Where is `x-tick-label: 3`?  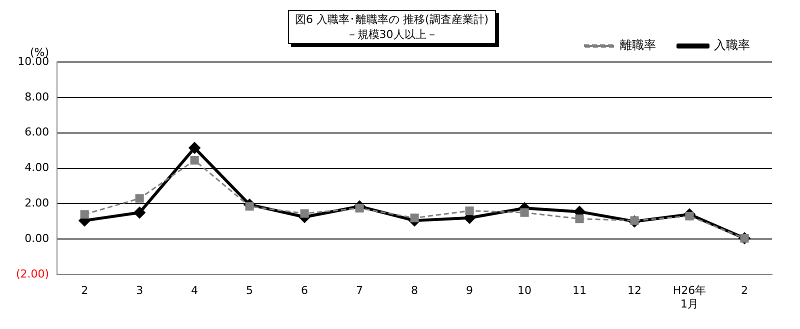 x-tick-label: 3 is located at coordinates (140, 291).